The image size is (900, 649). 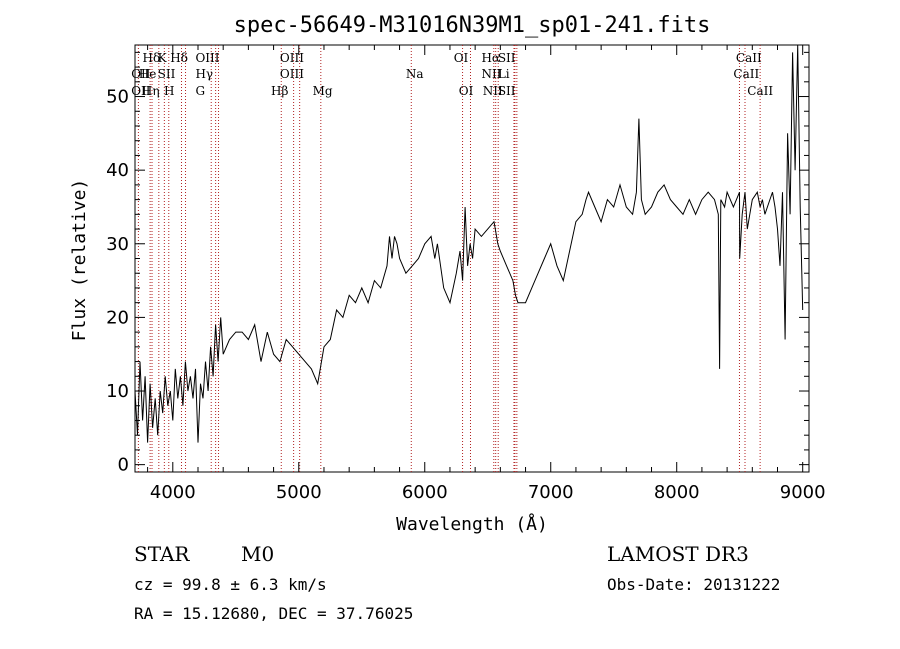 I want to click on y-tick-label: 50, so click(x=117, y=97).